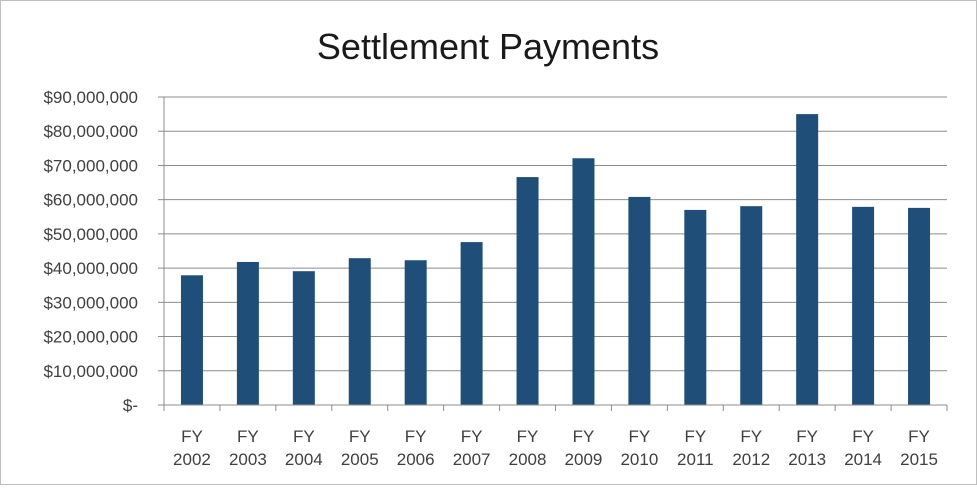 This screenshot has width=977, height=489. Describe the element at coordinates (304, 459) in the screenshot. I see `x-tick-label: 2004` at that location.